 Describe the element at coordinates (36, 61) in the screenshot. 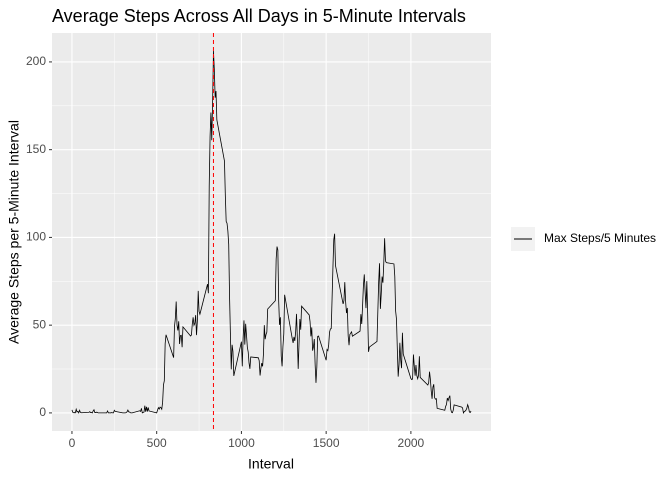

I see `y-tick-label: 200` at that location.